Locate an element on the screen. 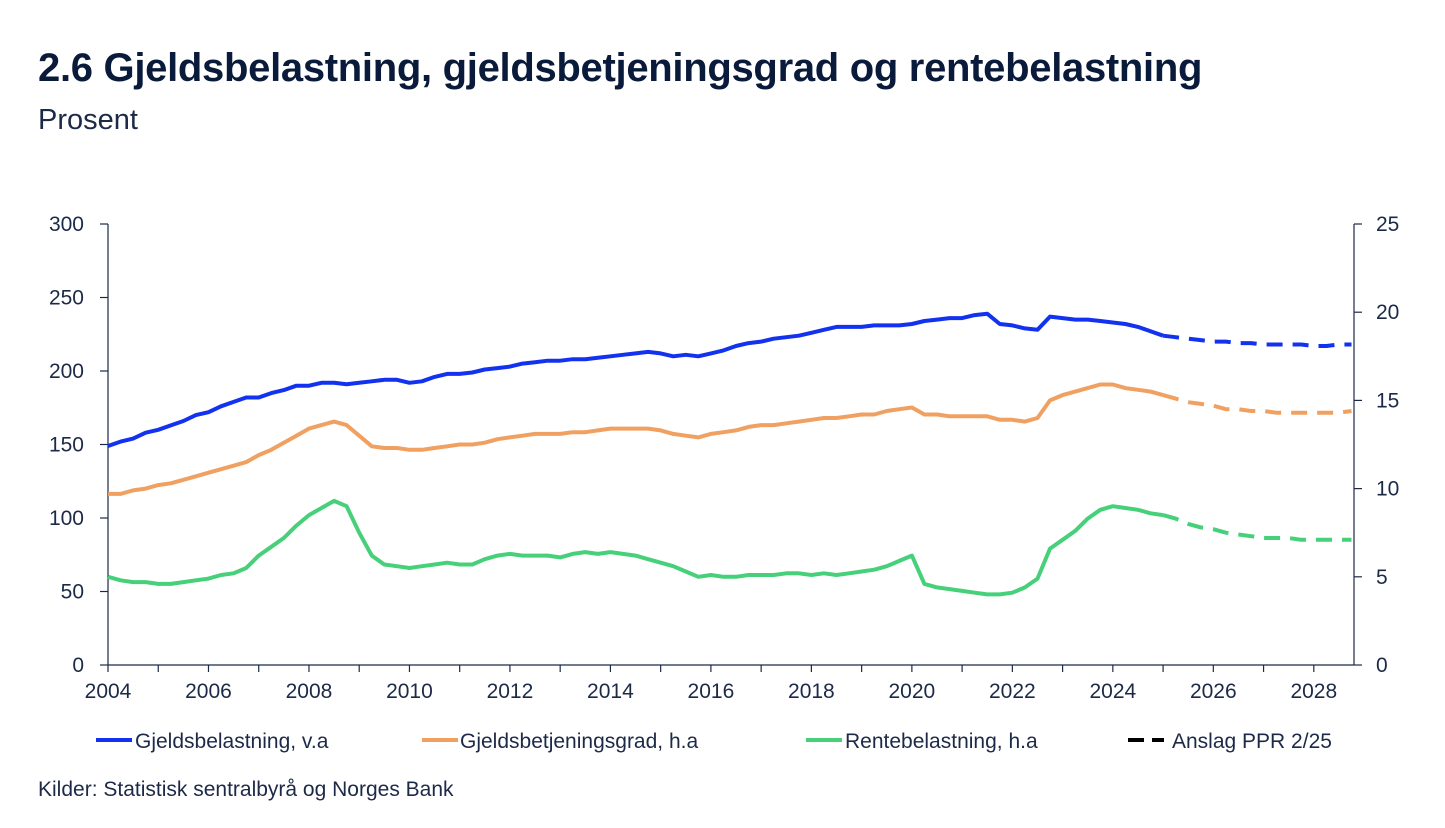  gjeldsbelastning-forecast-line is located at coordinates (1257, 340).